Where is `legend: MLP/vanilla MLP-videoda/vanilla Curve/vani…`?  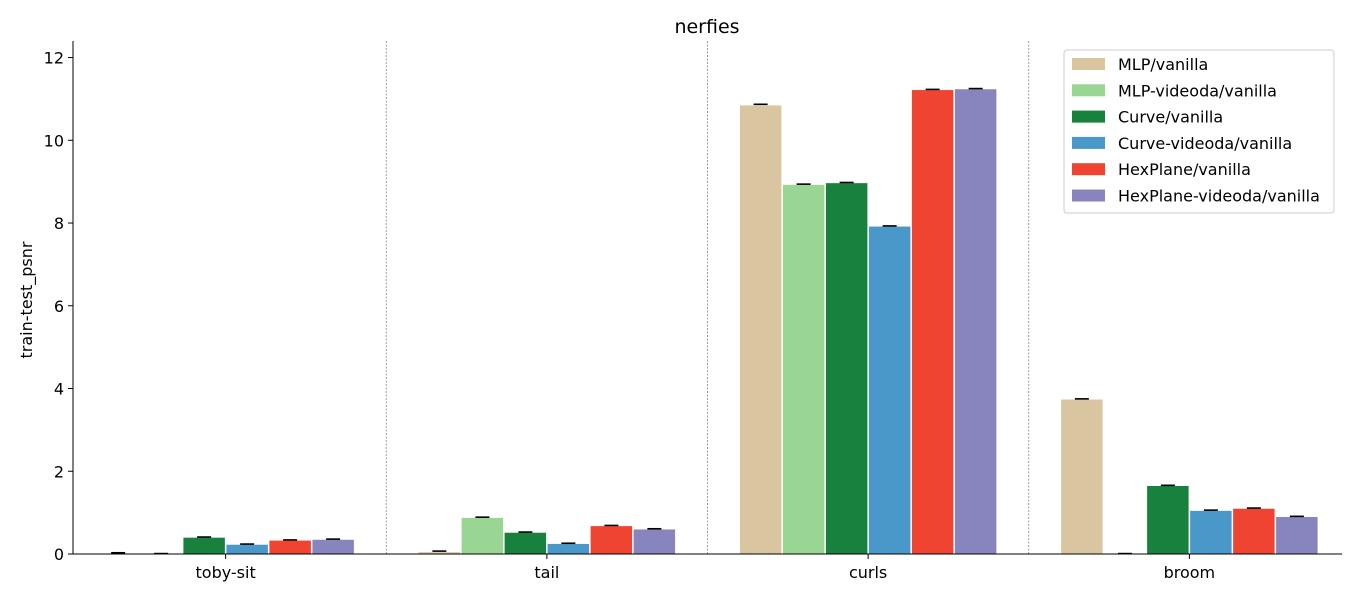 legend: MLP/vanilla MLP-videoda/vanilla Curve/vani… is located at coordinates (1199, 131).